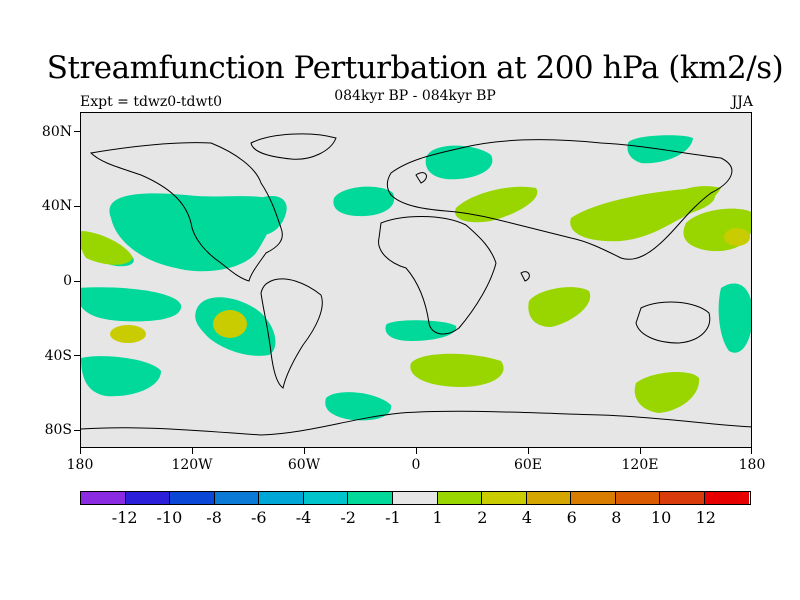 The width and height of the screenshot is (800, 600). What do you see at coordinates (737, 237) in the screenshot?
I see `strong-positive-north-pacific` at bounding box center [737, 237].